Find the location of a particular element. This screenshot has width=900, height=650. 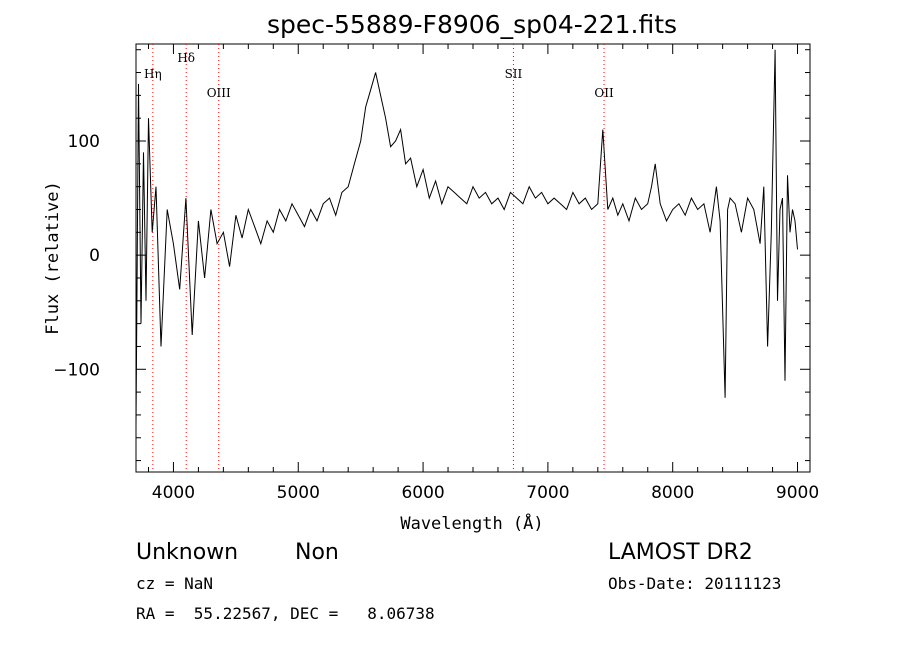

x-tick-label-3: 7000 is located at coordinates (547, 493).